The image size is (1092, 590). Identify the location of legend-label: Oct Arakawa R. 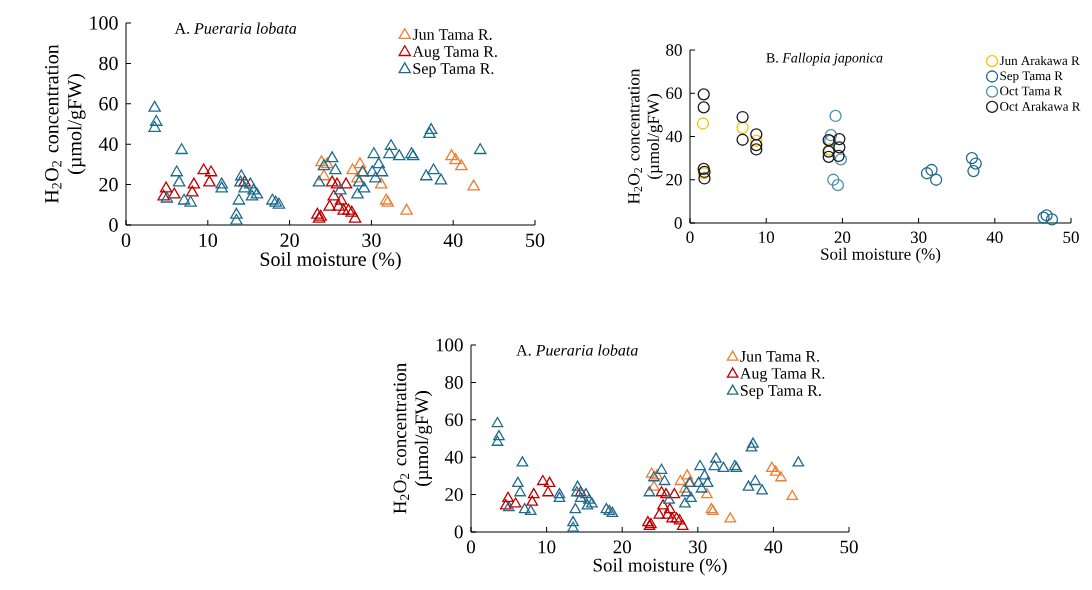
(1040, 106).